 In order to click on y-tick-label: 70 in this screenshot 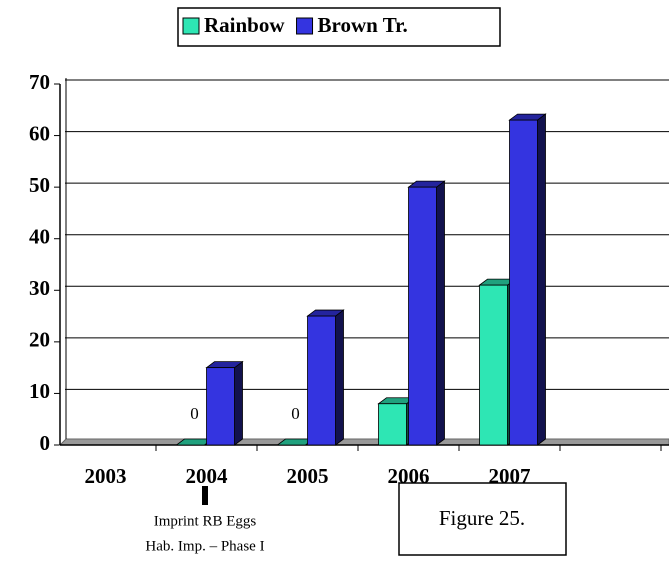, I will do `click(39, 82)`.